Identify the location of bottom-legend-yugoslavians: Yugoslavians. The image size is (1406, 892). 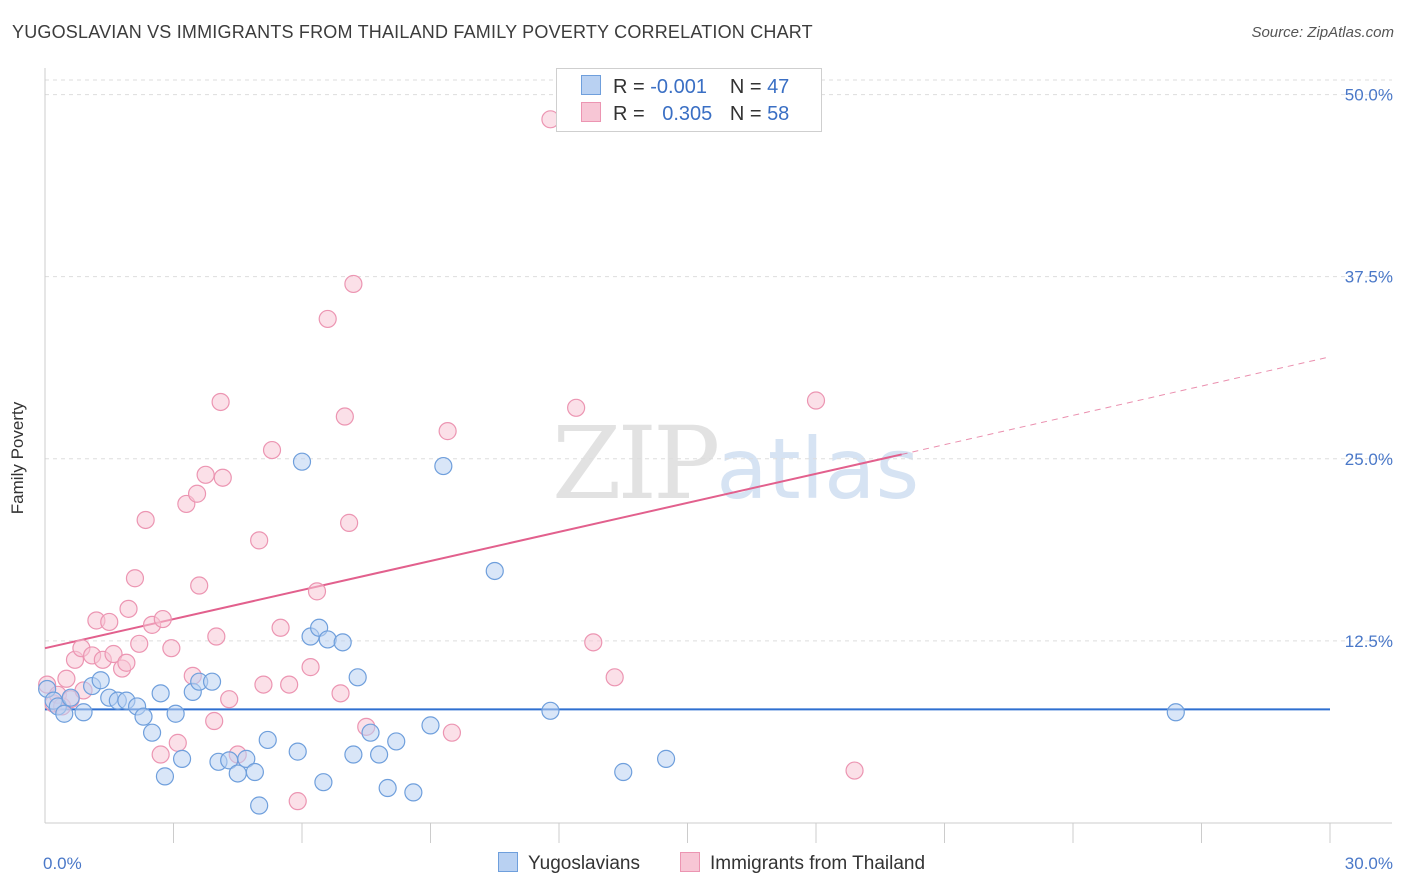
(569, 863).